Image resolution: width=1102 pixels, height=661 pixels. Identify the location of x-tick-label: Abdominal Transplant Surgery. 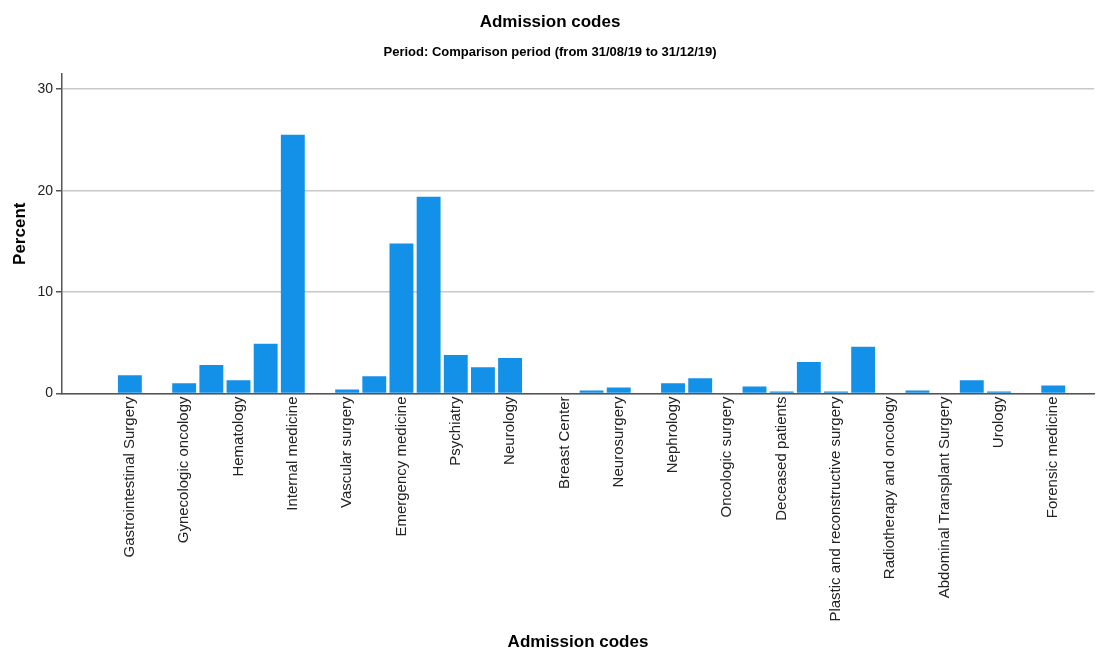
(943, 497).